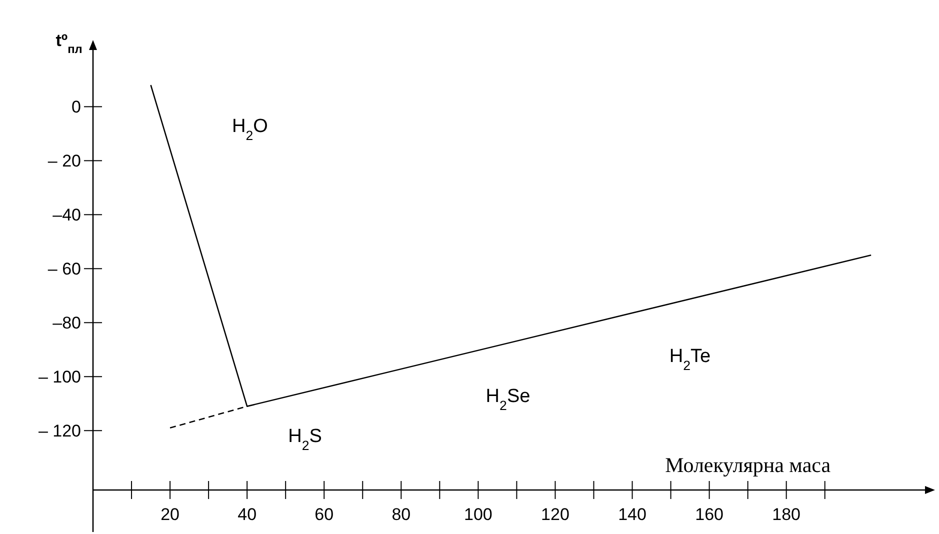 This screenshot has width=939, height=534. I want to click on y-tick-label: –80, so click(66, 323).